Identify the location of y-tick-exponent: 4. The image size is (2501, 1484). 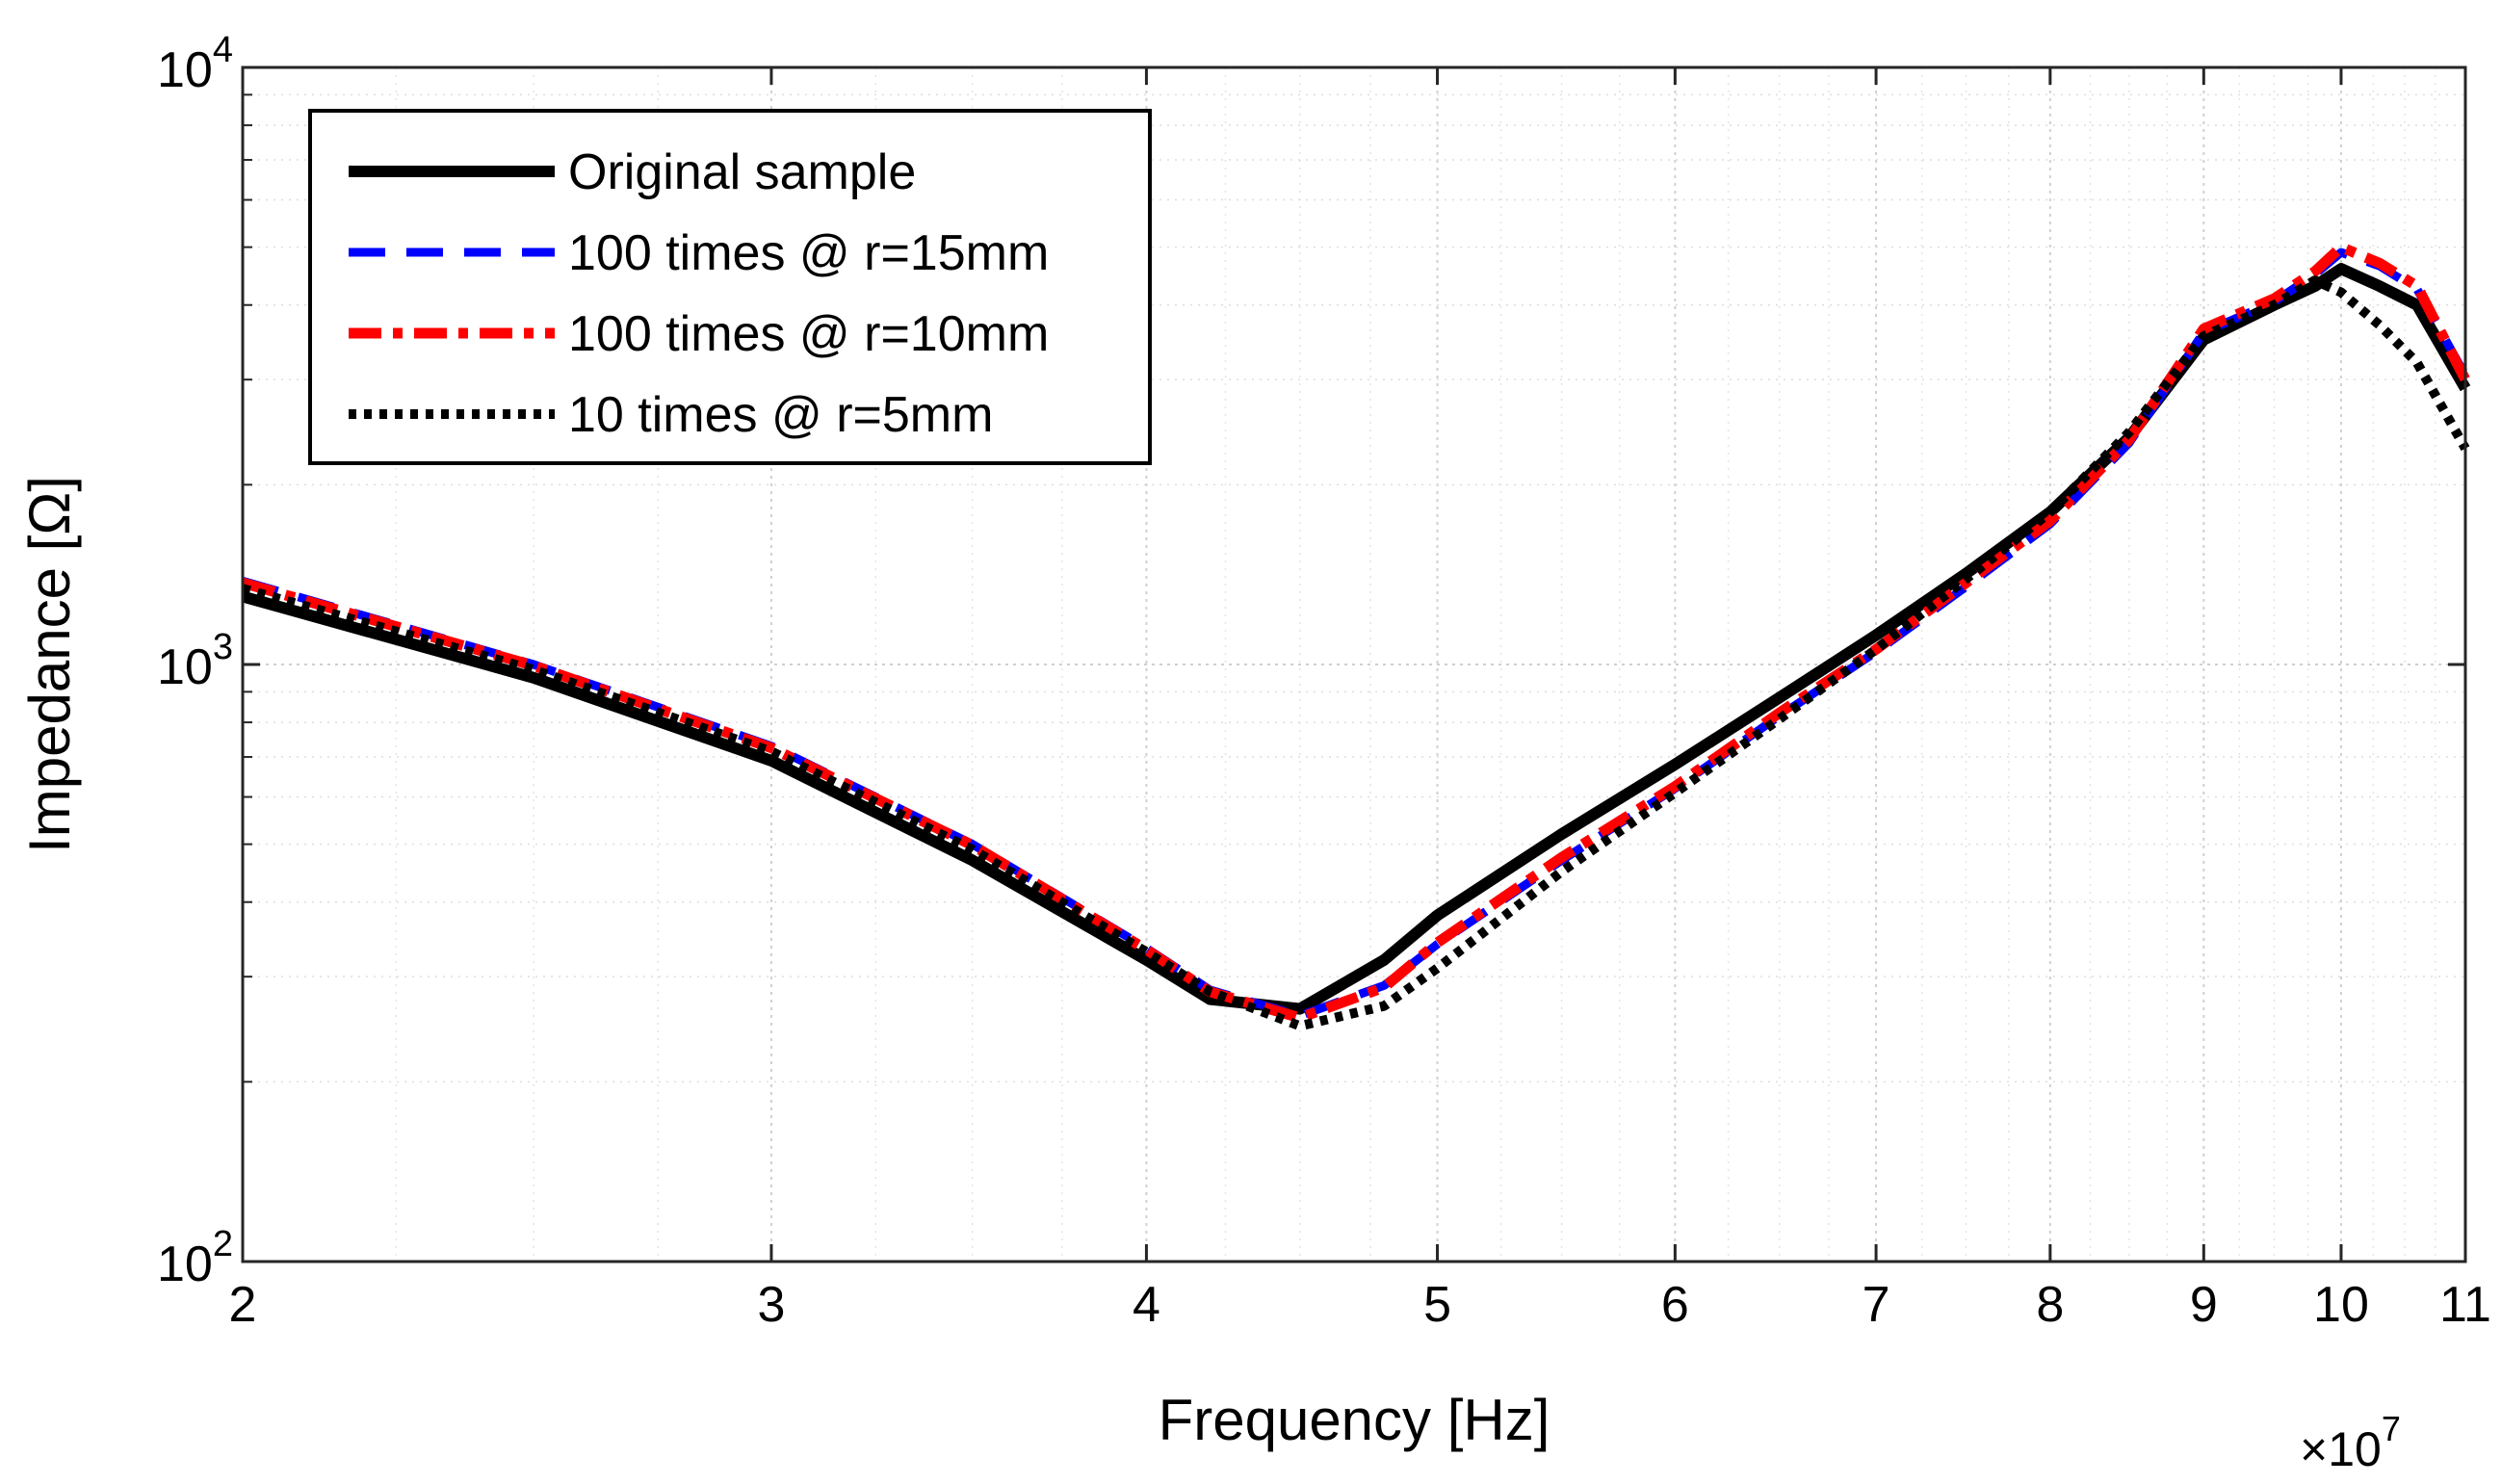
(223, 50).